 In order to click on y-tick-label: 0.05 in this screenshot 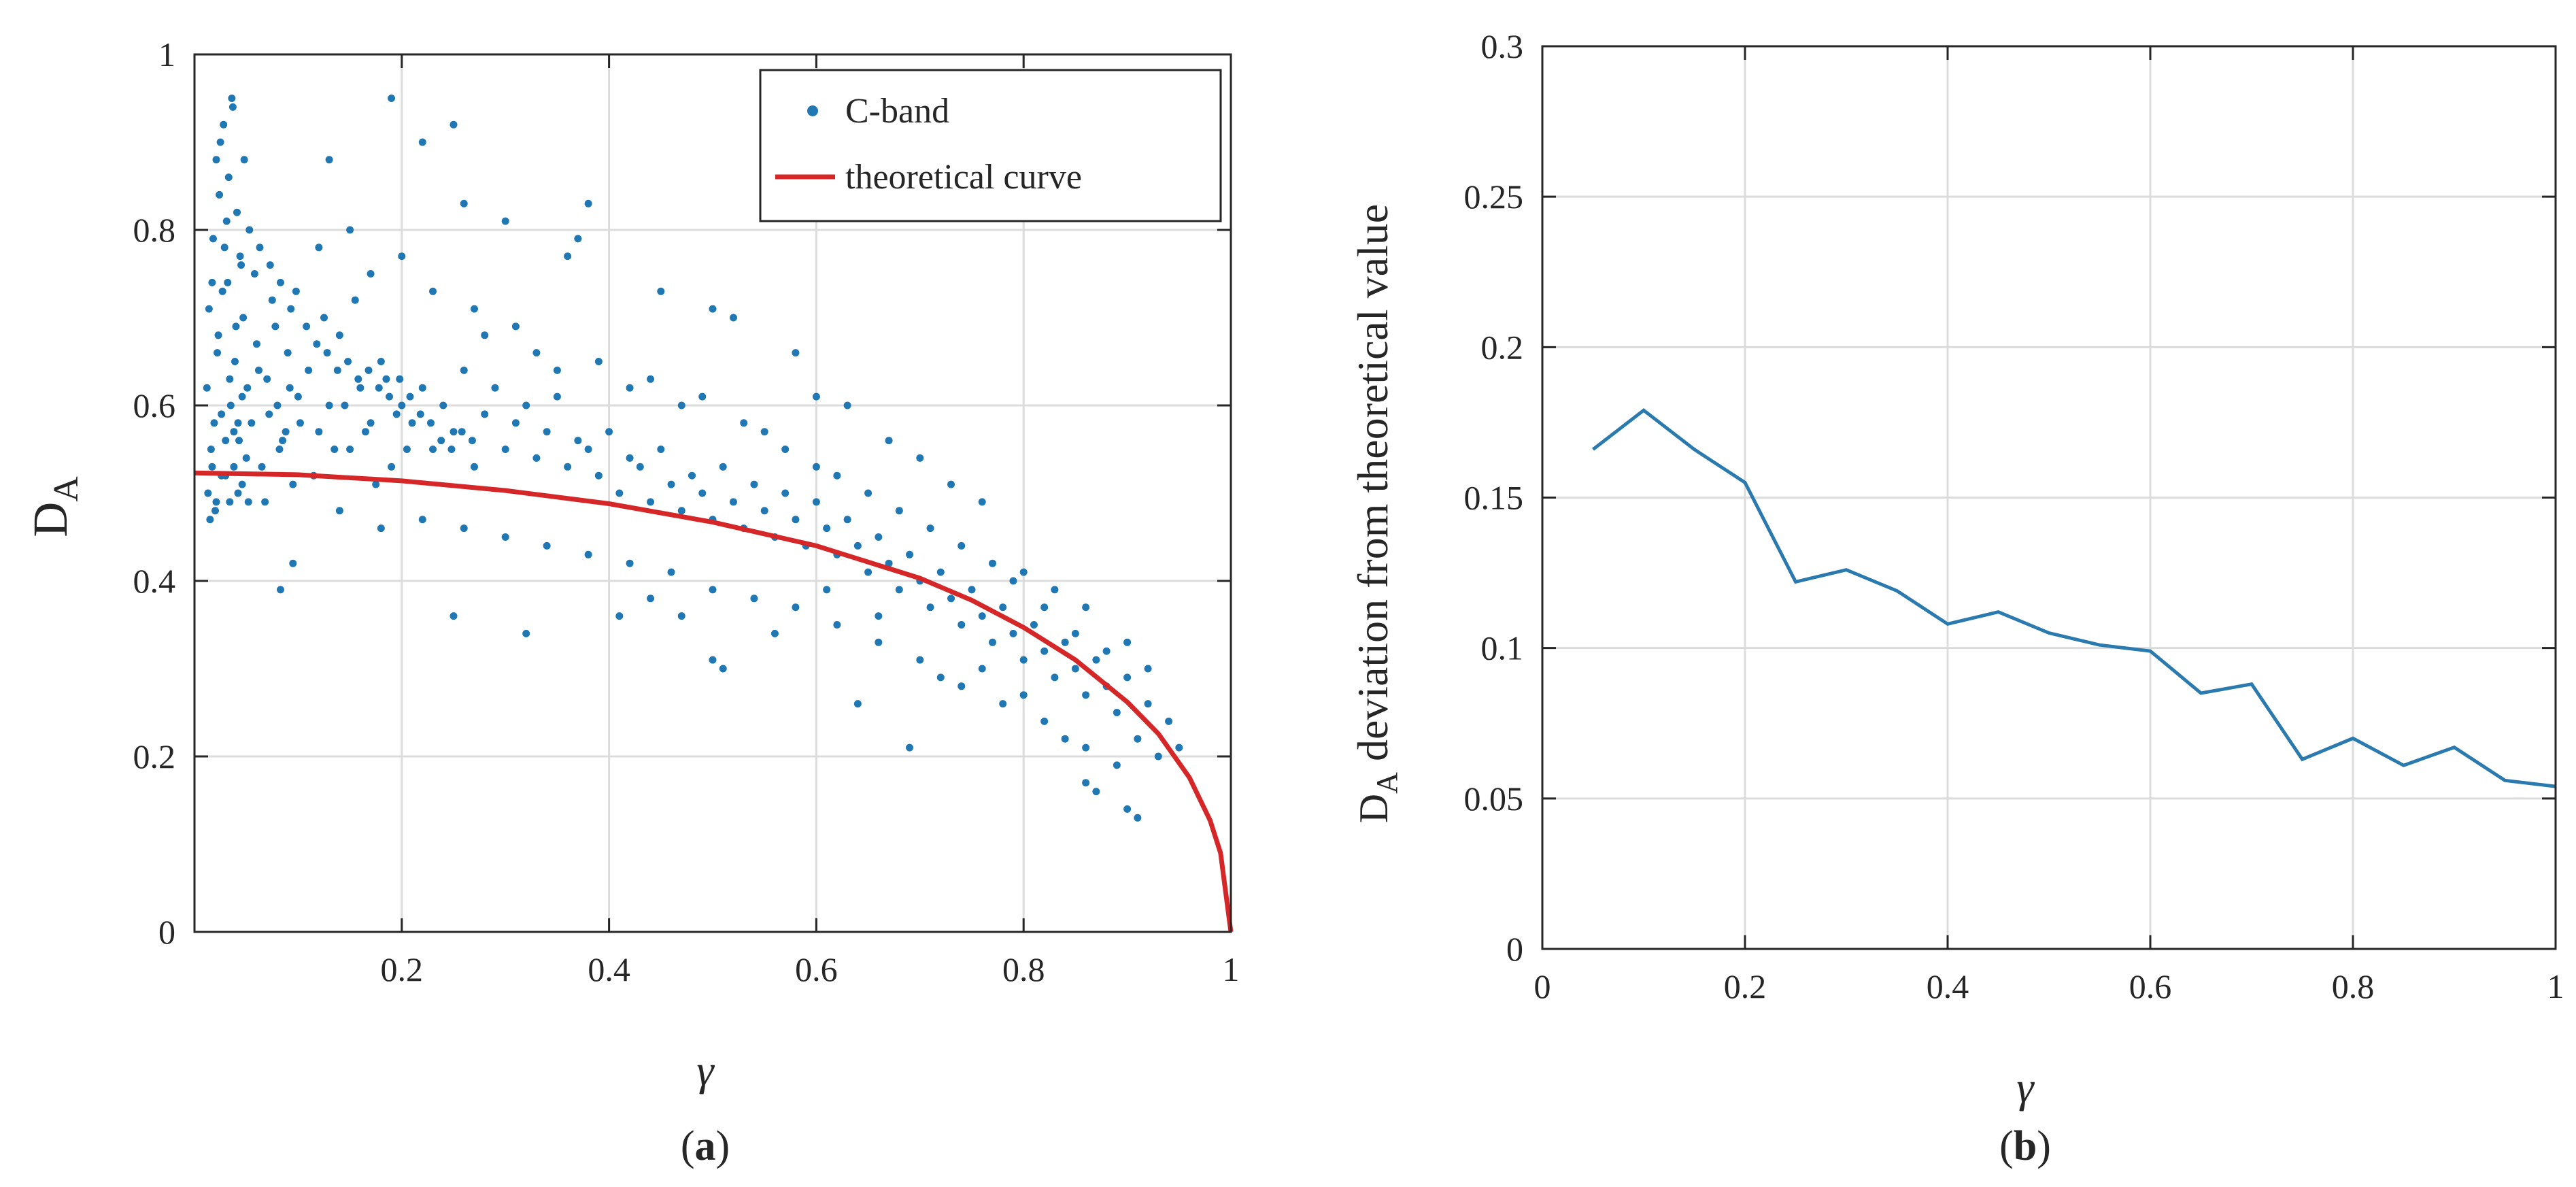, I will do `click(1494, 799)`.